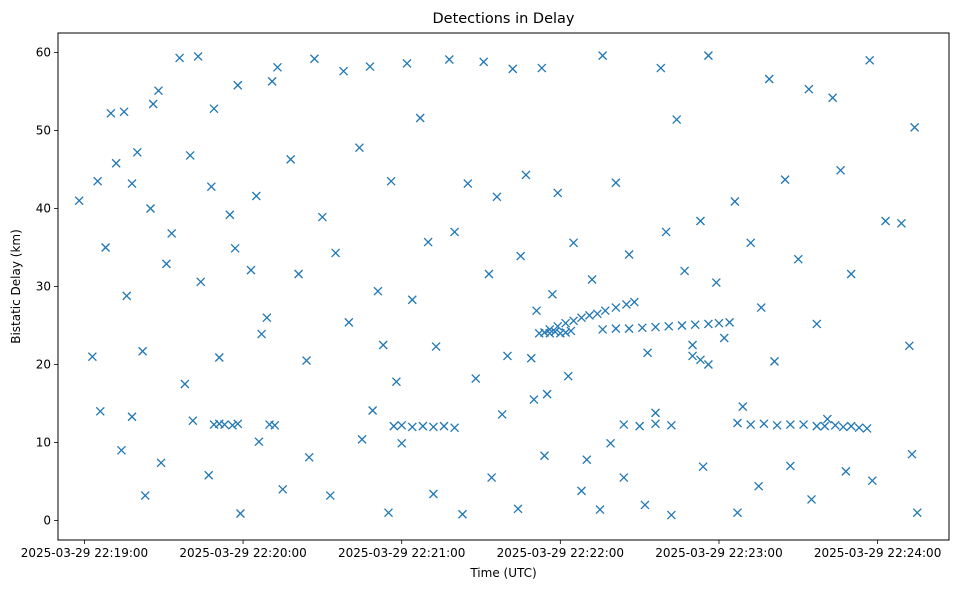  Describe the element at coordinates (401, 553) in the screenshot. I see `x-tick-label: 2025-03-29 22:21:00` at that location.